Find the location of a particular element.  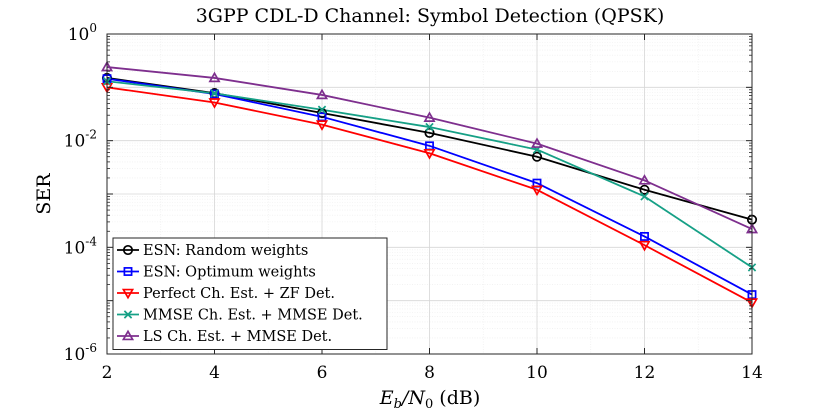

y-tick-label: 10⁻⁶ is located at coordinates (80, 353).